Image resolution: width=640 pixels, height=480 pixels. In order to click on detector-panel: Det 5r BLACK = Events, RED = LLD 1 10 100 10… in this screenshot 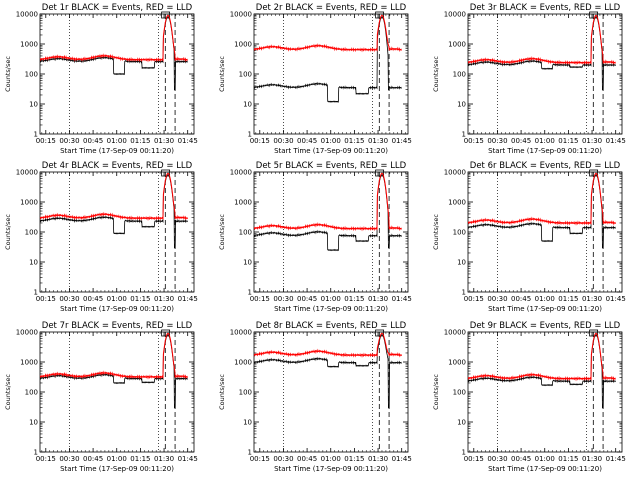, I will do `click(315, 237)`.